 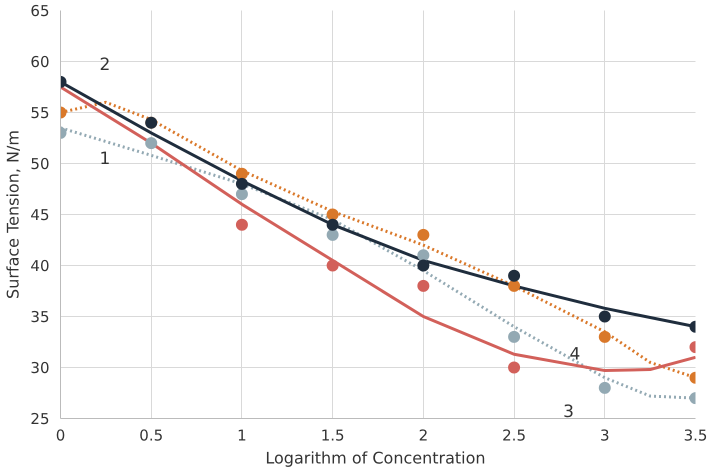 What do you see at coordinates (61, 435) in the screenshot?
I see `x-tick-label: 0` at bounding box center [61, 435].